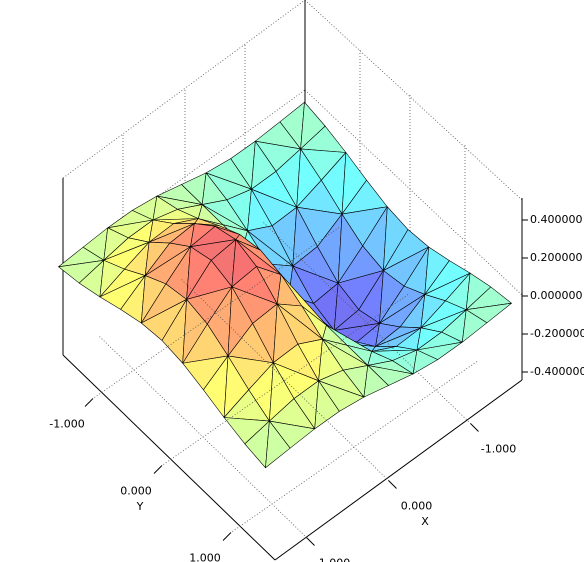 The width and height of the screenshot is (584, 562). What do you see at coordinates (557, 371) in the screenshot?
I see `z-tick-label: -0.400000` at bounding box center [557, 371].